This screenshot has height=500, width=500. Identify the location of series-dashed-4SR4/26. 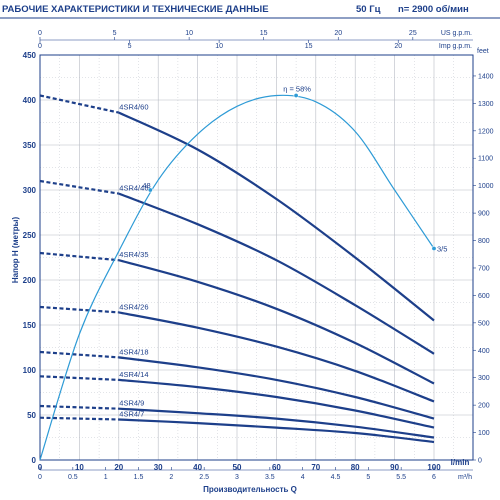
(79, 309).